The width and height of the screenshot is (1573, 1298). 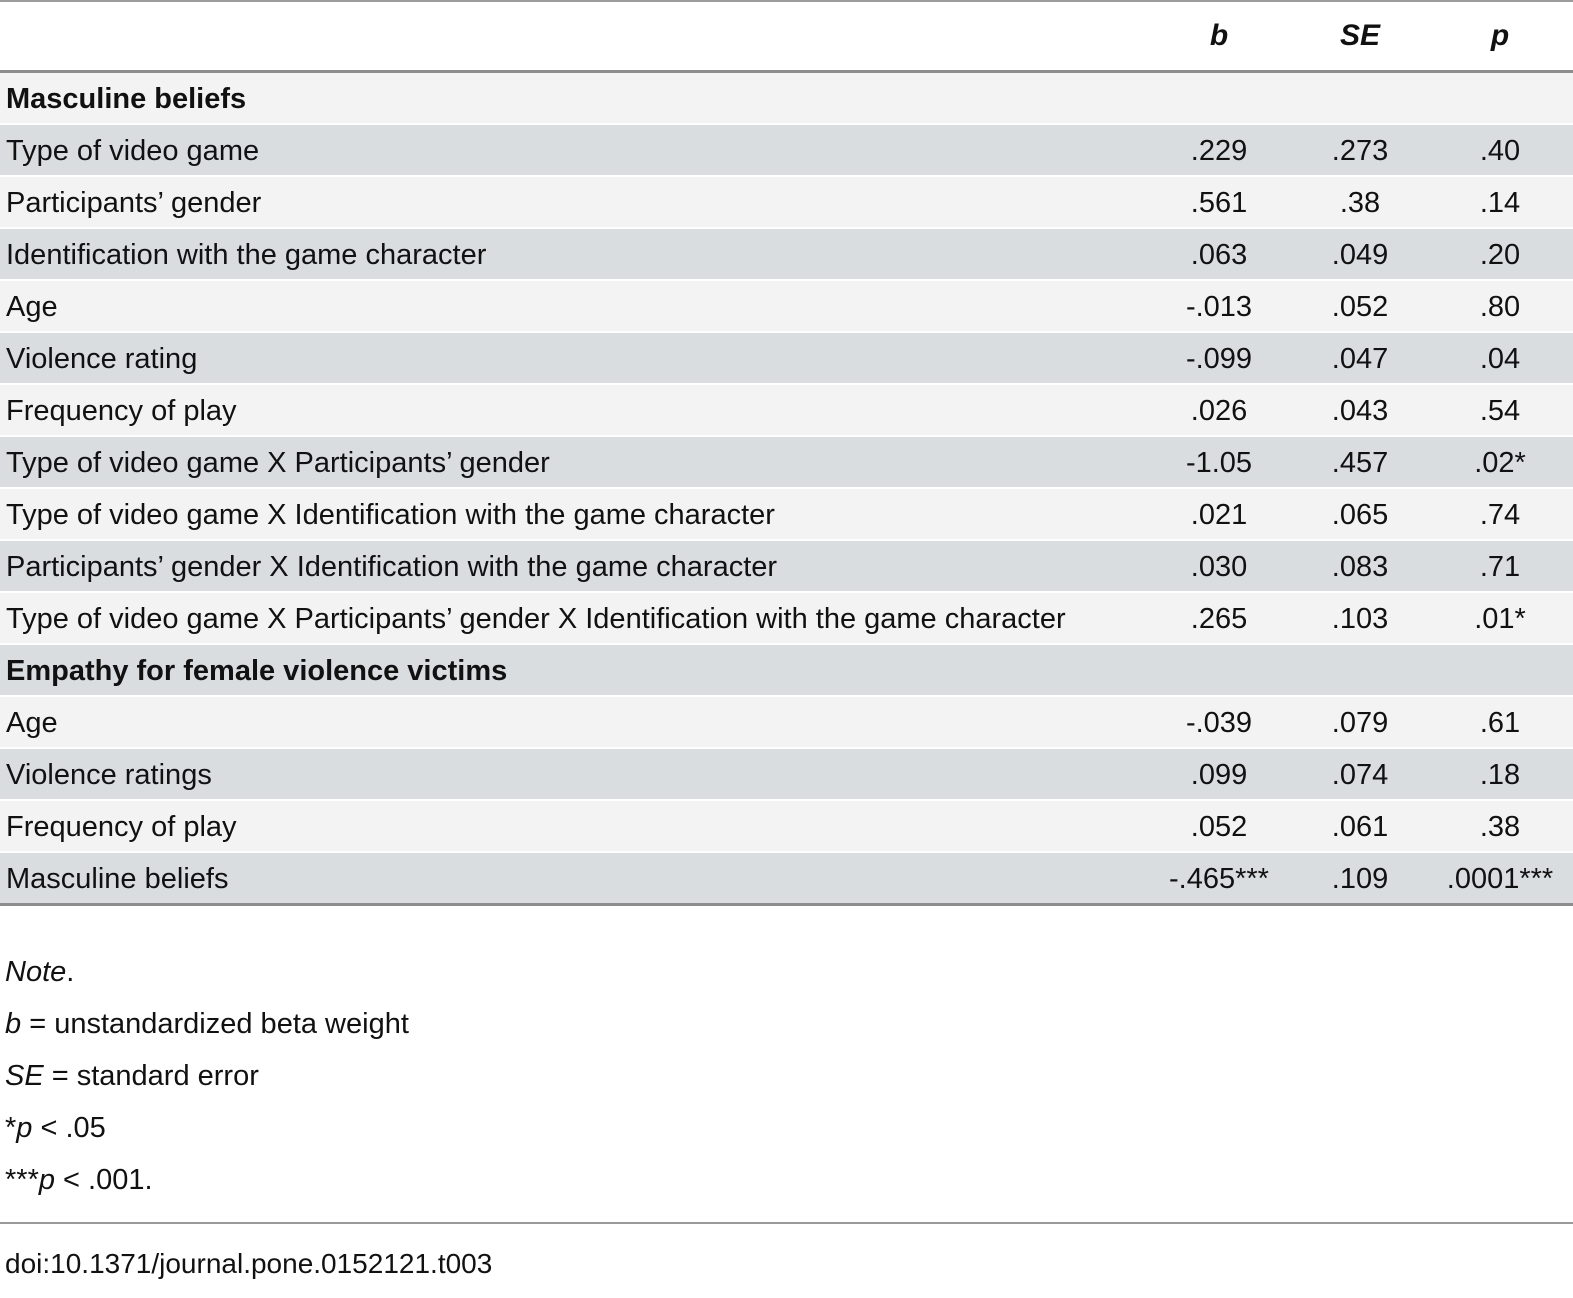 What do you see at coordinates (1500, 36) in the screenshot?
I see `header-p: p` at bounding box center [1500, 36].